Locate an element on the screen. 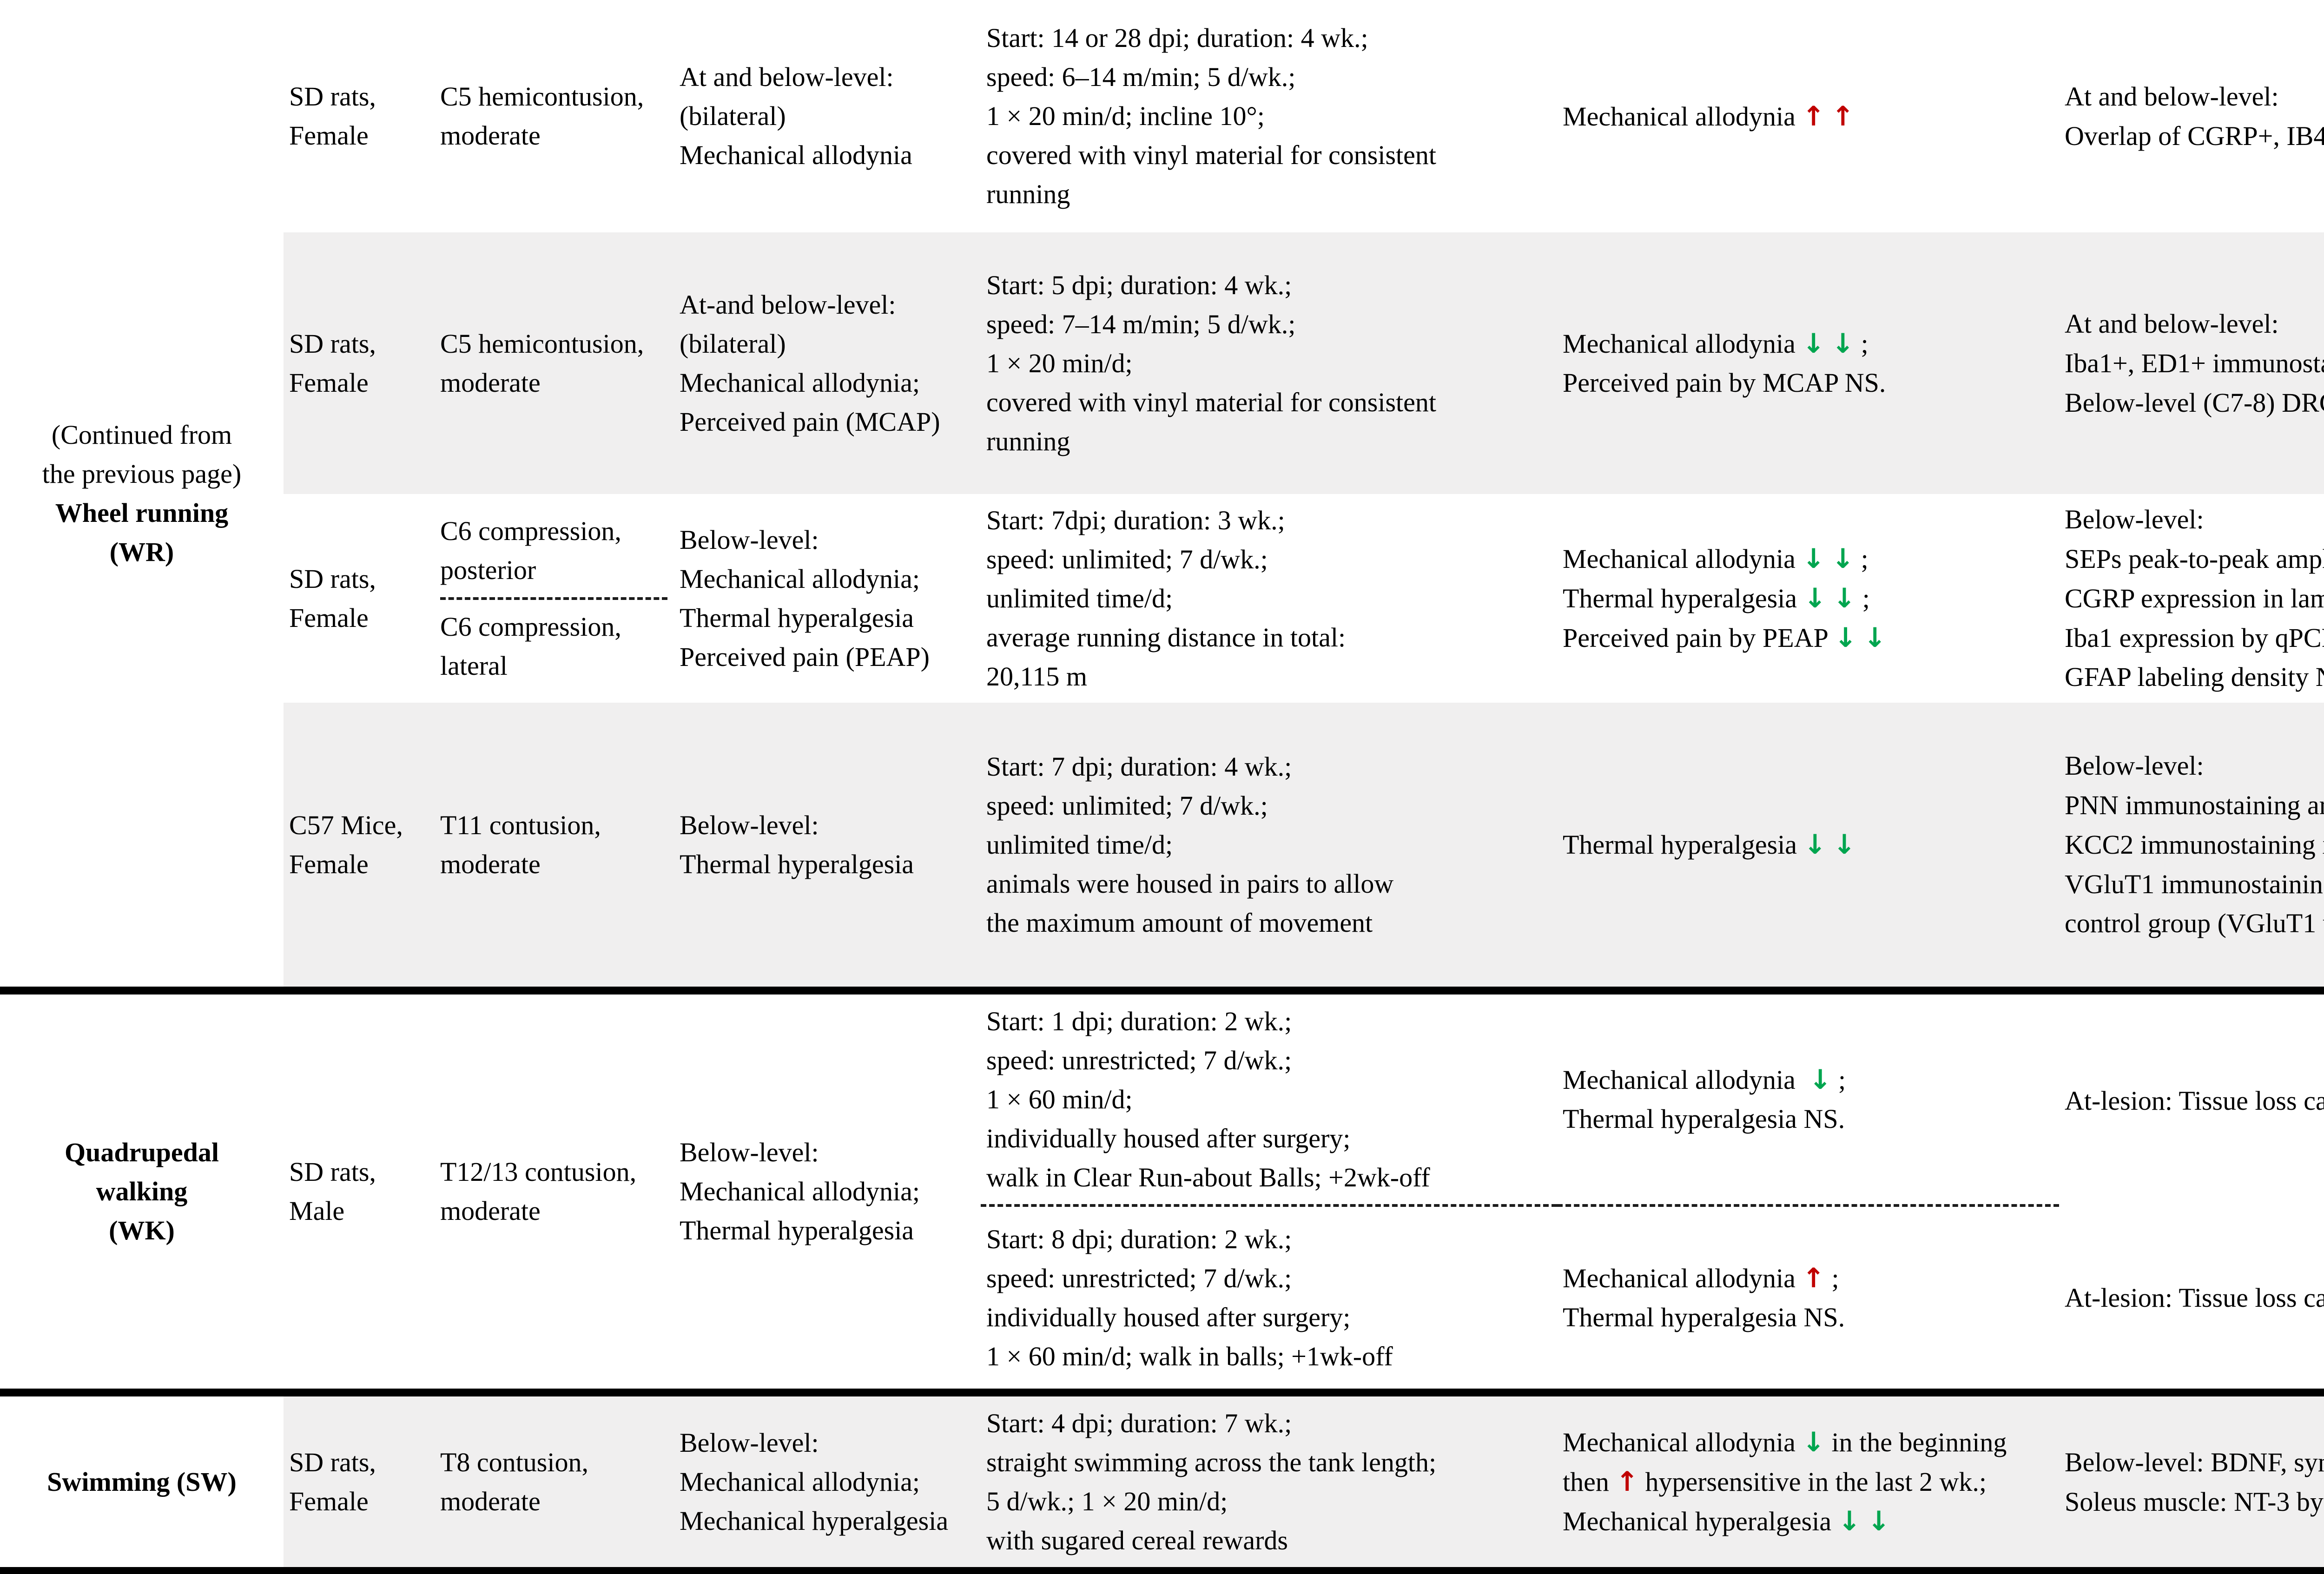 The image size is (2324, 1574). text-segment: individually housed after surgery; is located at coordinates (1168, 1317).